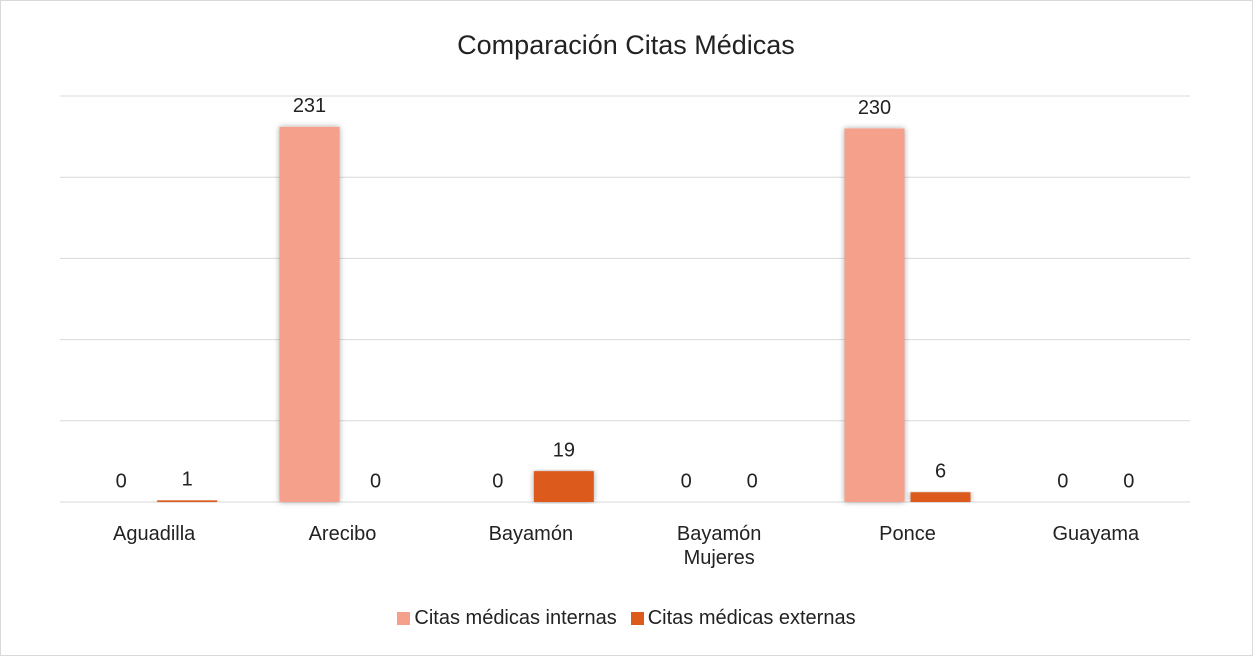 Image resolution: width=1253 pixels, height=656 pixels. I want to click on x-tick-label: Ponce, so click(907, 534).